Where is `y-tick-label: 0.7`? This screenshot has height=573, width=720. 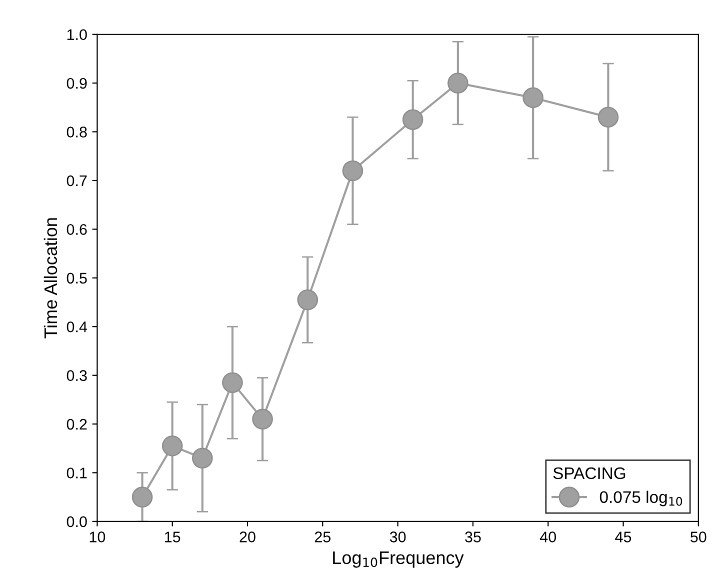 y-tick-label: 0.7 is located at coordinates (76, 180).